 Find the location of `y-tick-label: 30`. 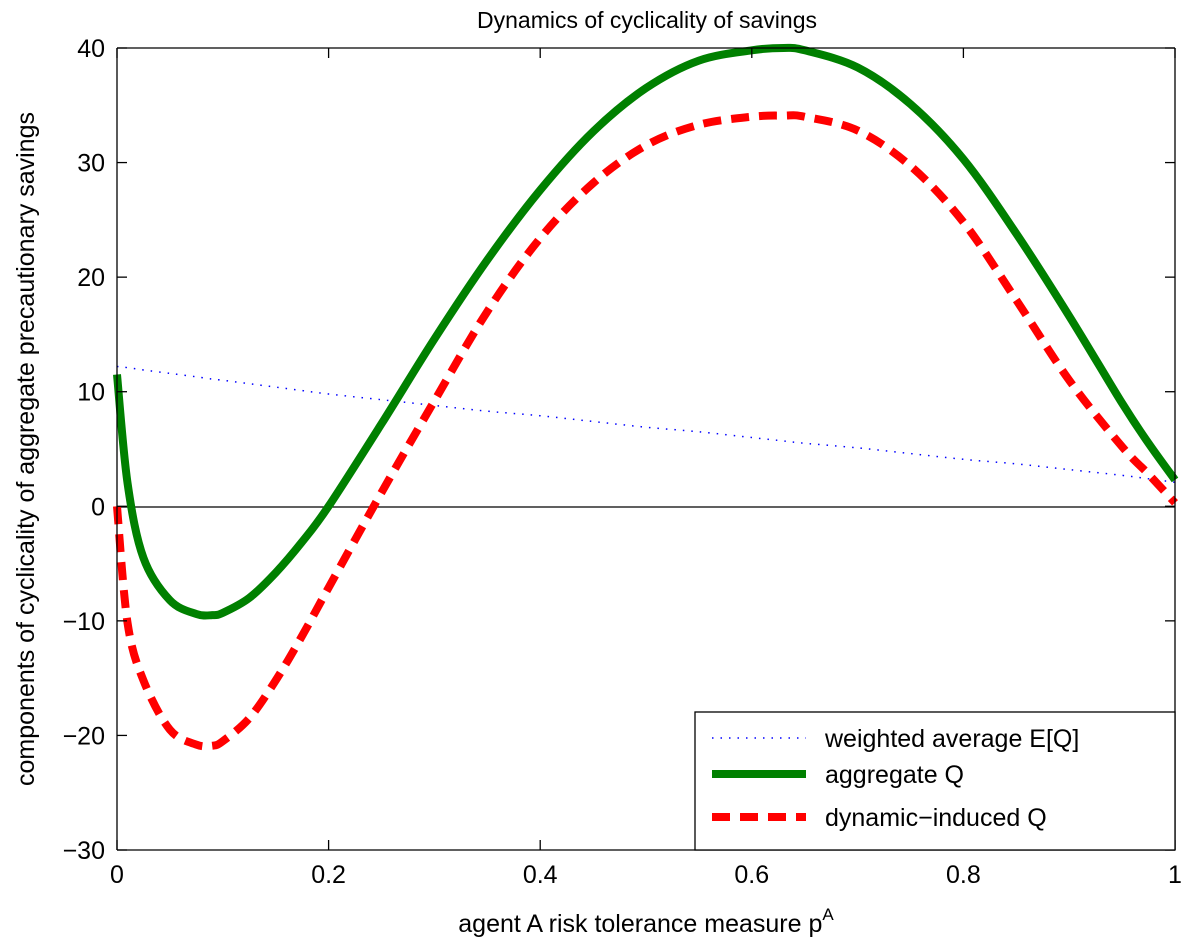

y-tick-label: 30 is located at coordinates (91, 164).